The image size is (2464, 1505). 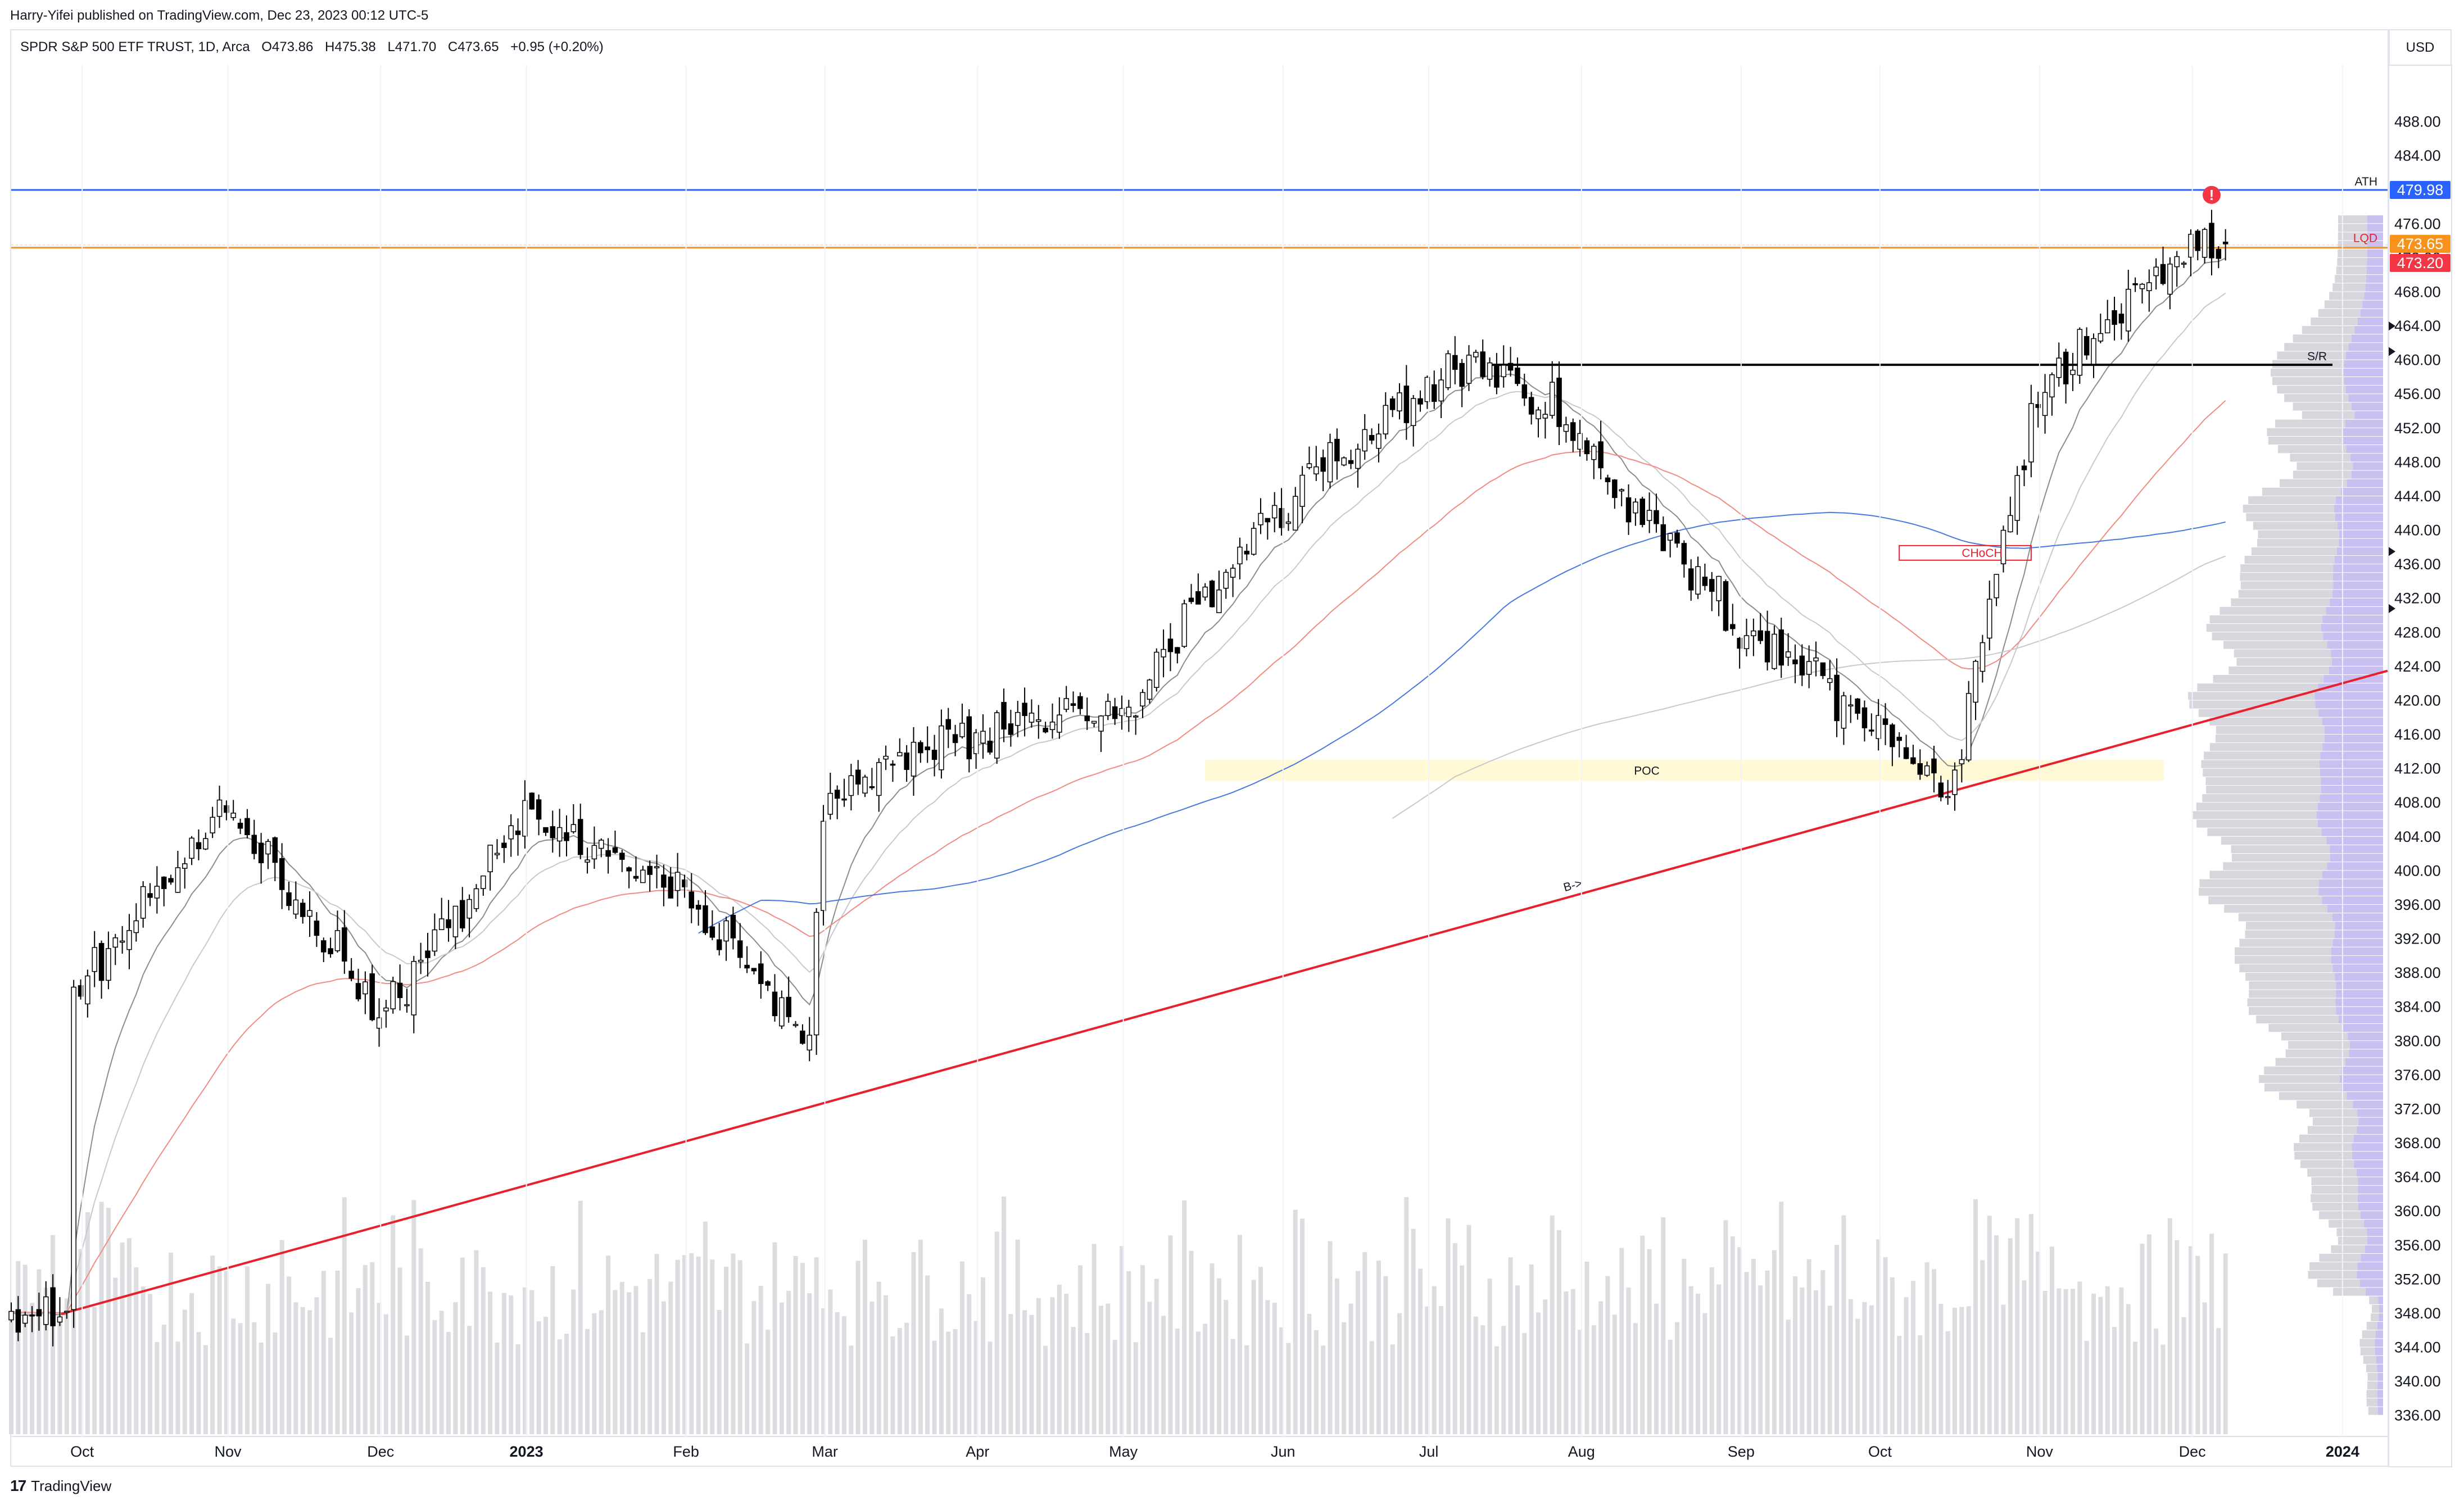 I want to click on alert-icon, so click(x=2211, y=194).